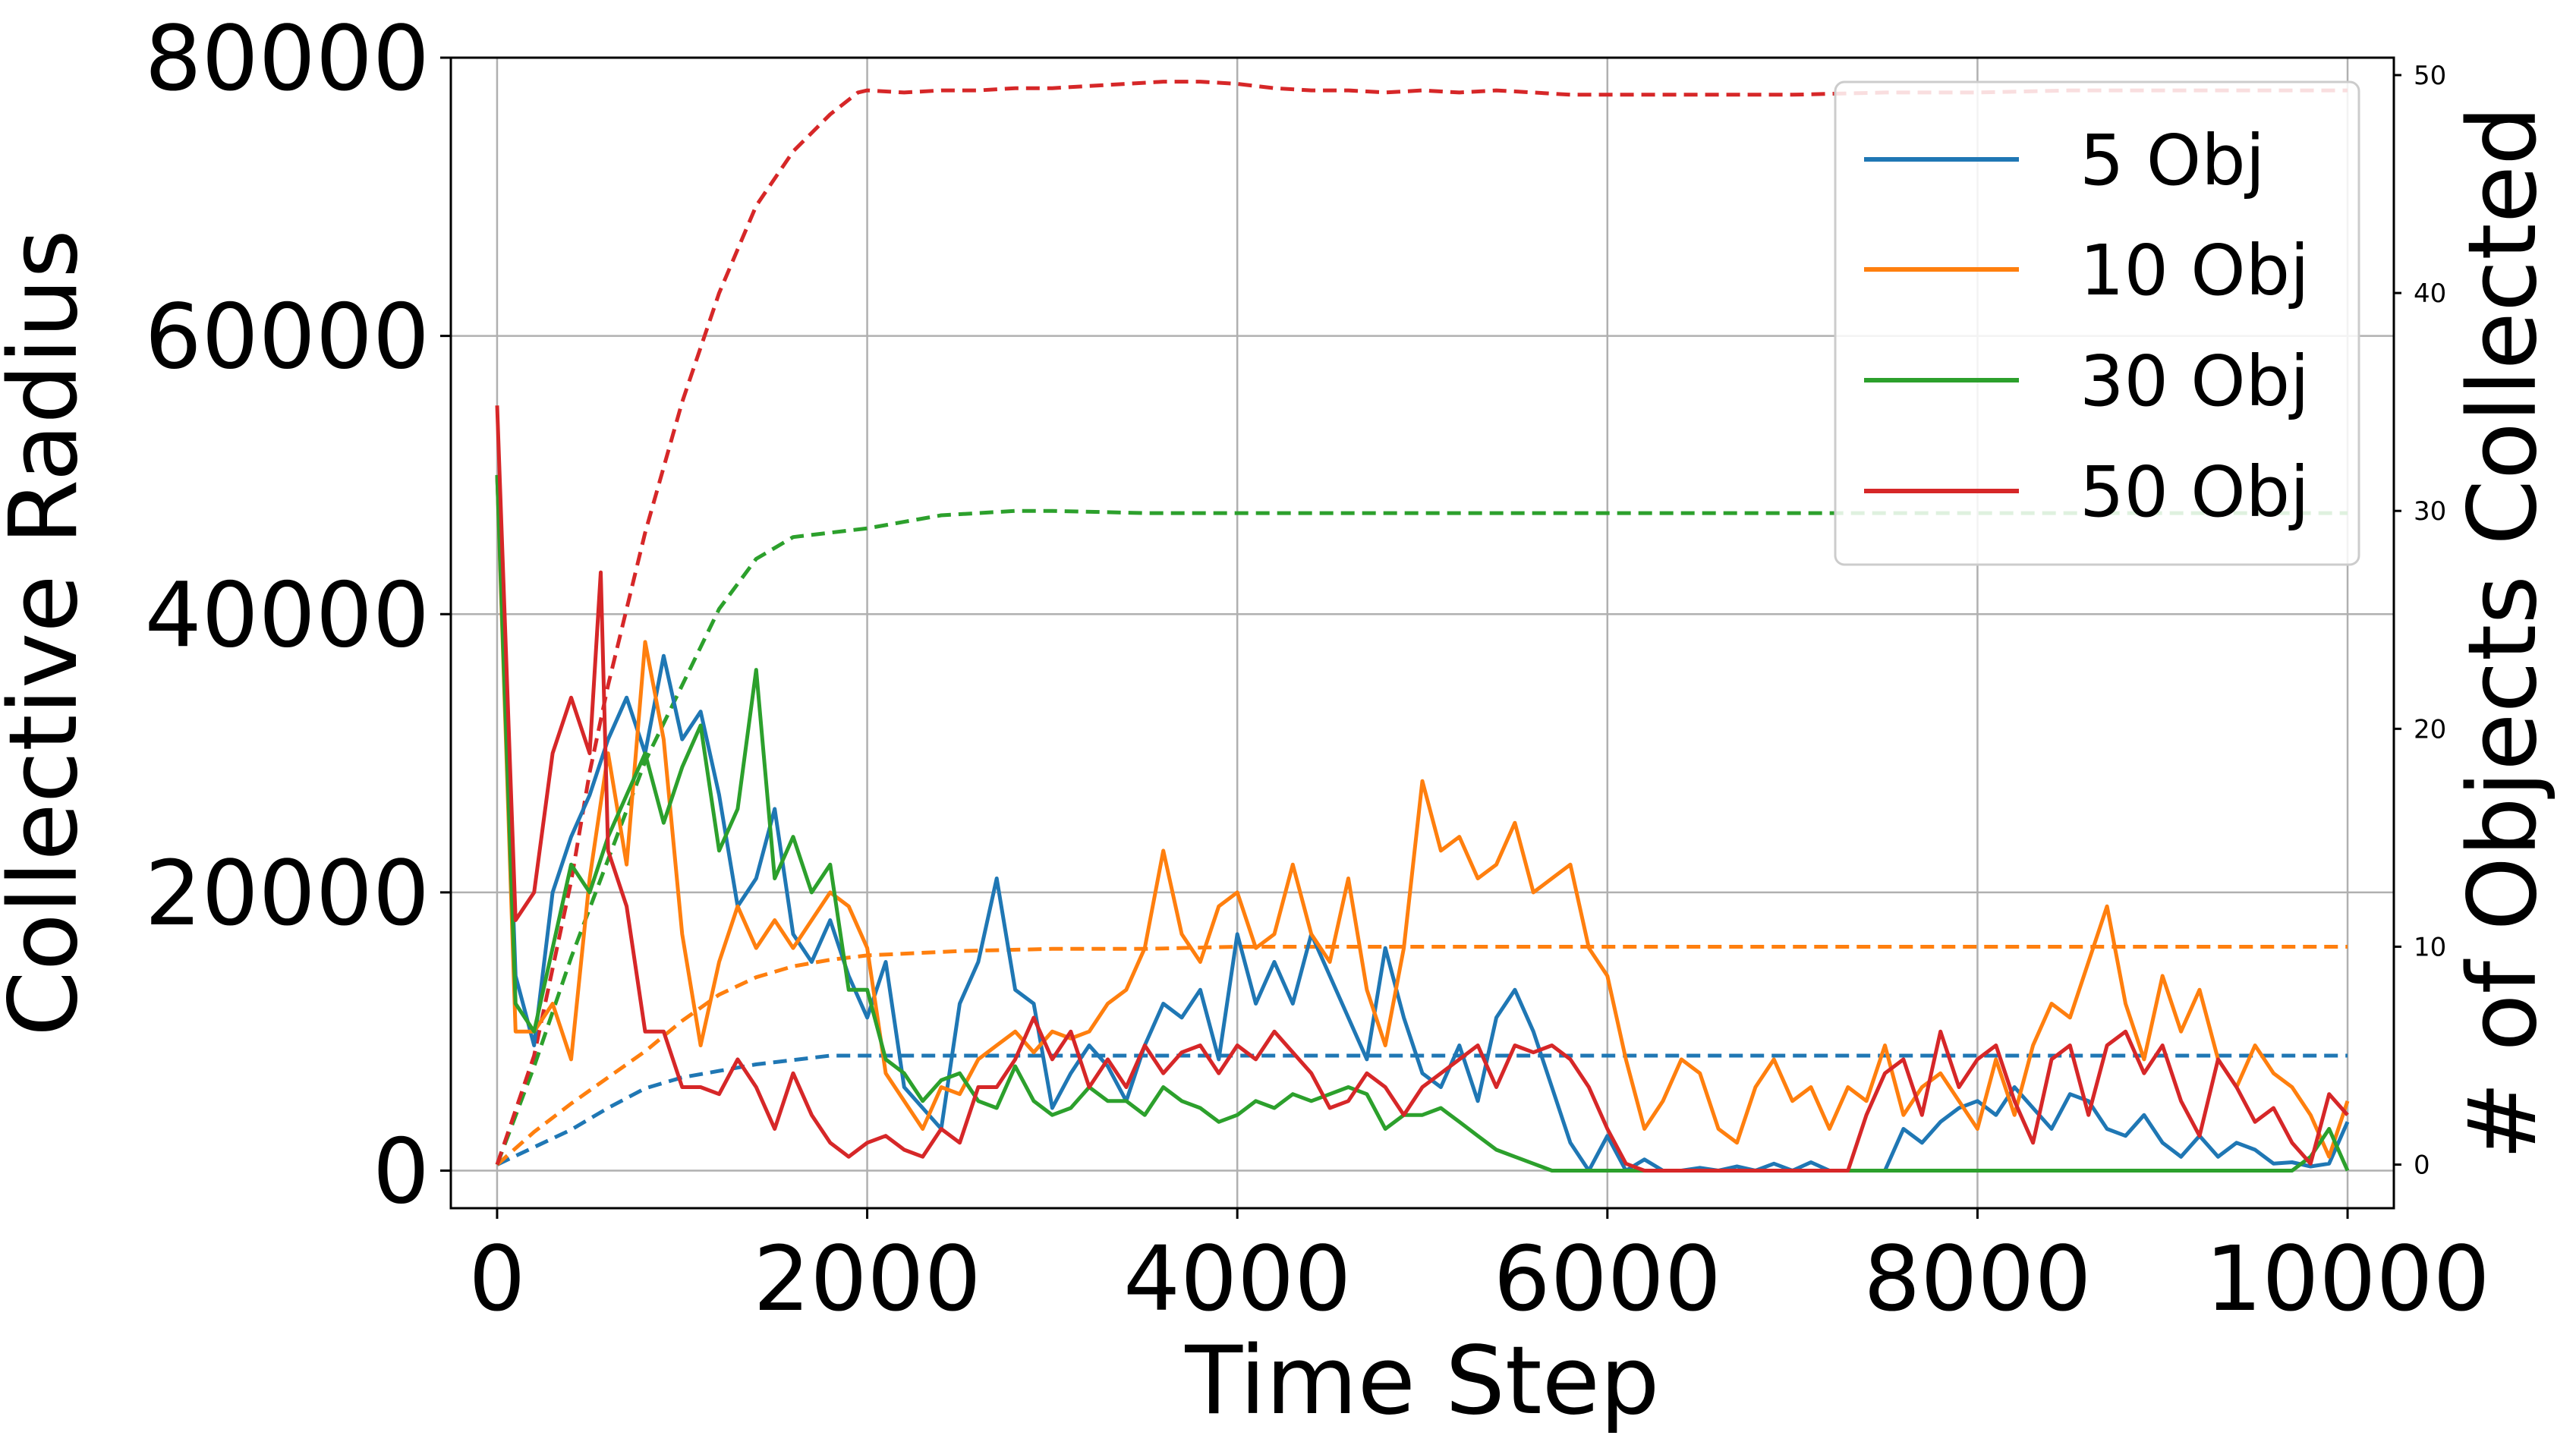  Describe the element at coordinates (1977, 1278) in the screenshot. I see `x-tick-label: 8000` at that location.